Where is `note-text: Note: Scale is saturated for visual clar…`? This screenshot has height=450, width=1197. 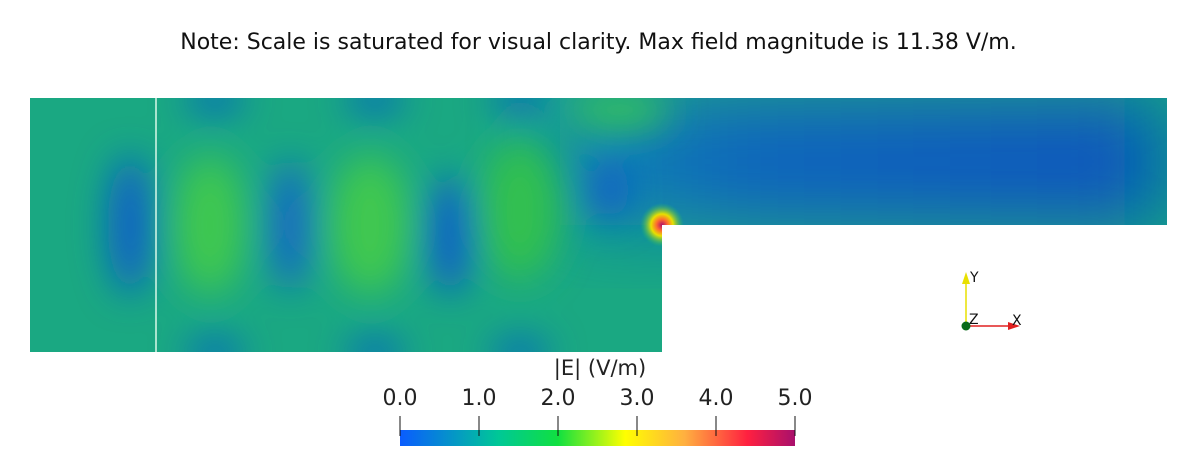
note-text: Note: Scale is saturated for visual clar… is located at coordinates (598, 42).